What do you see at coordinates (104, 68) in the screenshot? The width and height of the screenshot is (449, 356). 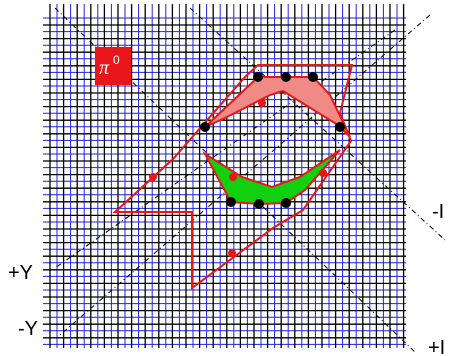 I see `badge-symbol: π` at bounding box center [104, 68].